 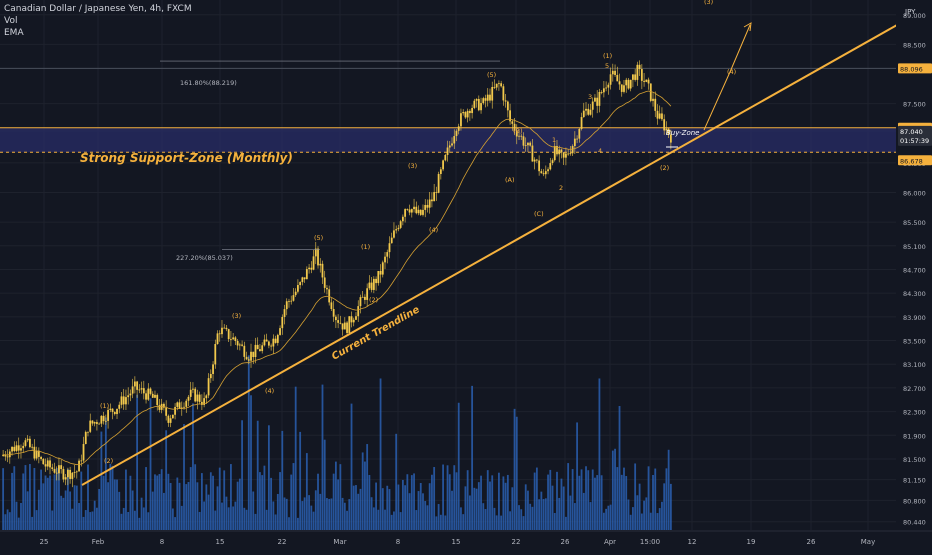 What do you see at coordinates (220, 542) in the screenshot?
I see `x-tick-label: 15` at bounding box center [220, 542].